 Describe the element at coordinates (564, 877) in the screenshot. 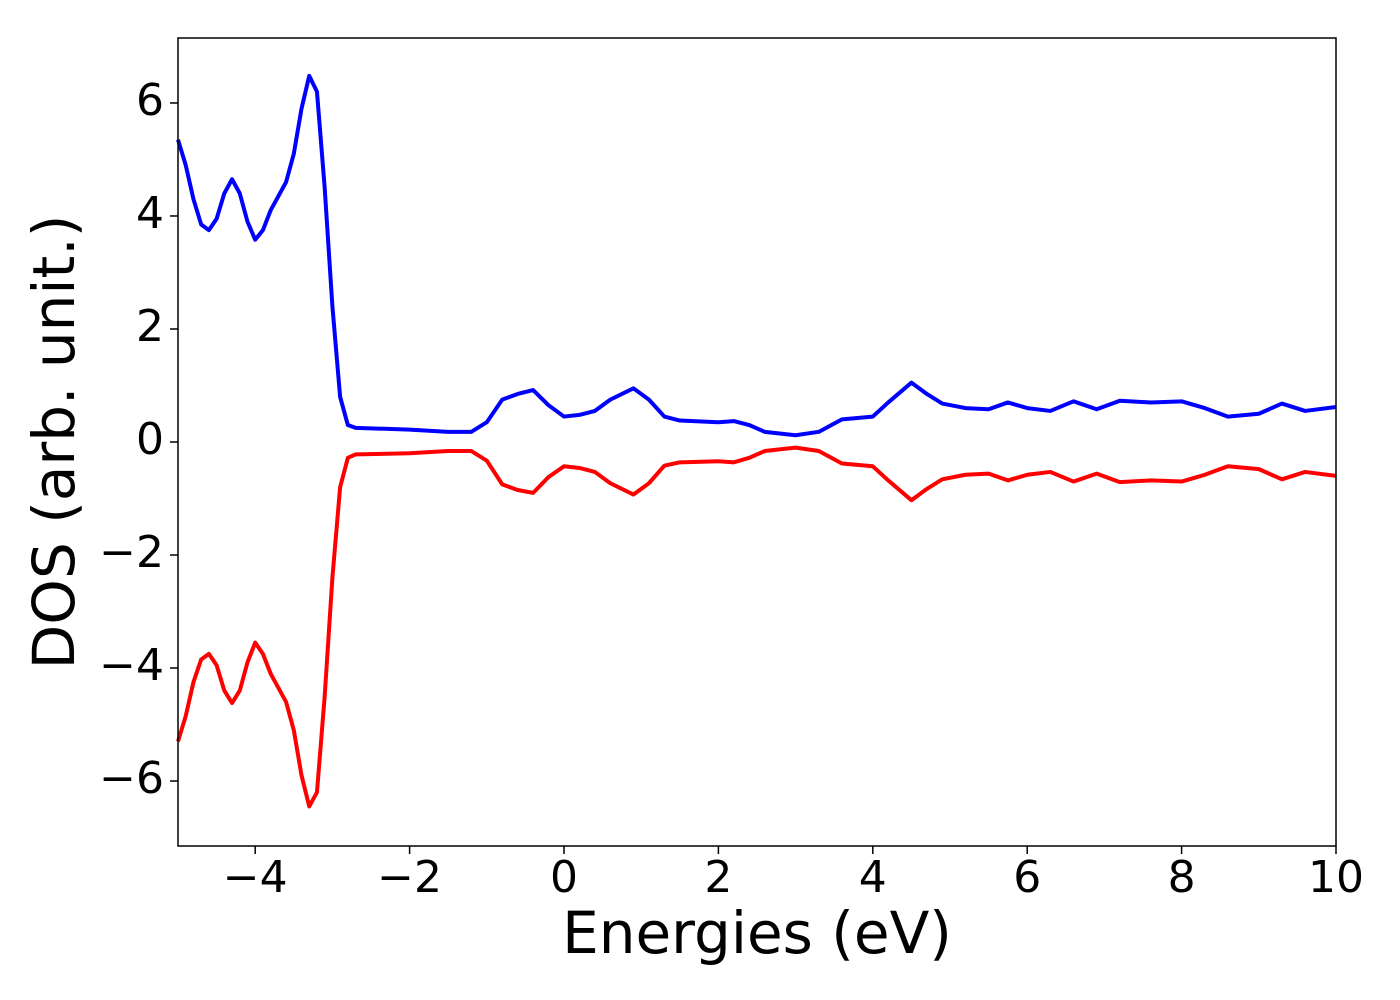

I see `x-tick-label: 0` at that location.